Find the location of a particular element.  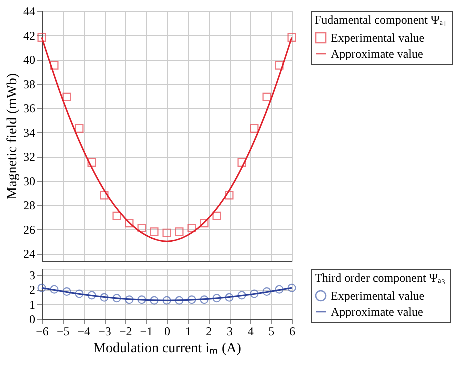

x-tick-label: −3 is located at coordinates (105, 331).